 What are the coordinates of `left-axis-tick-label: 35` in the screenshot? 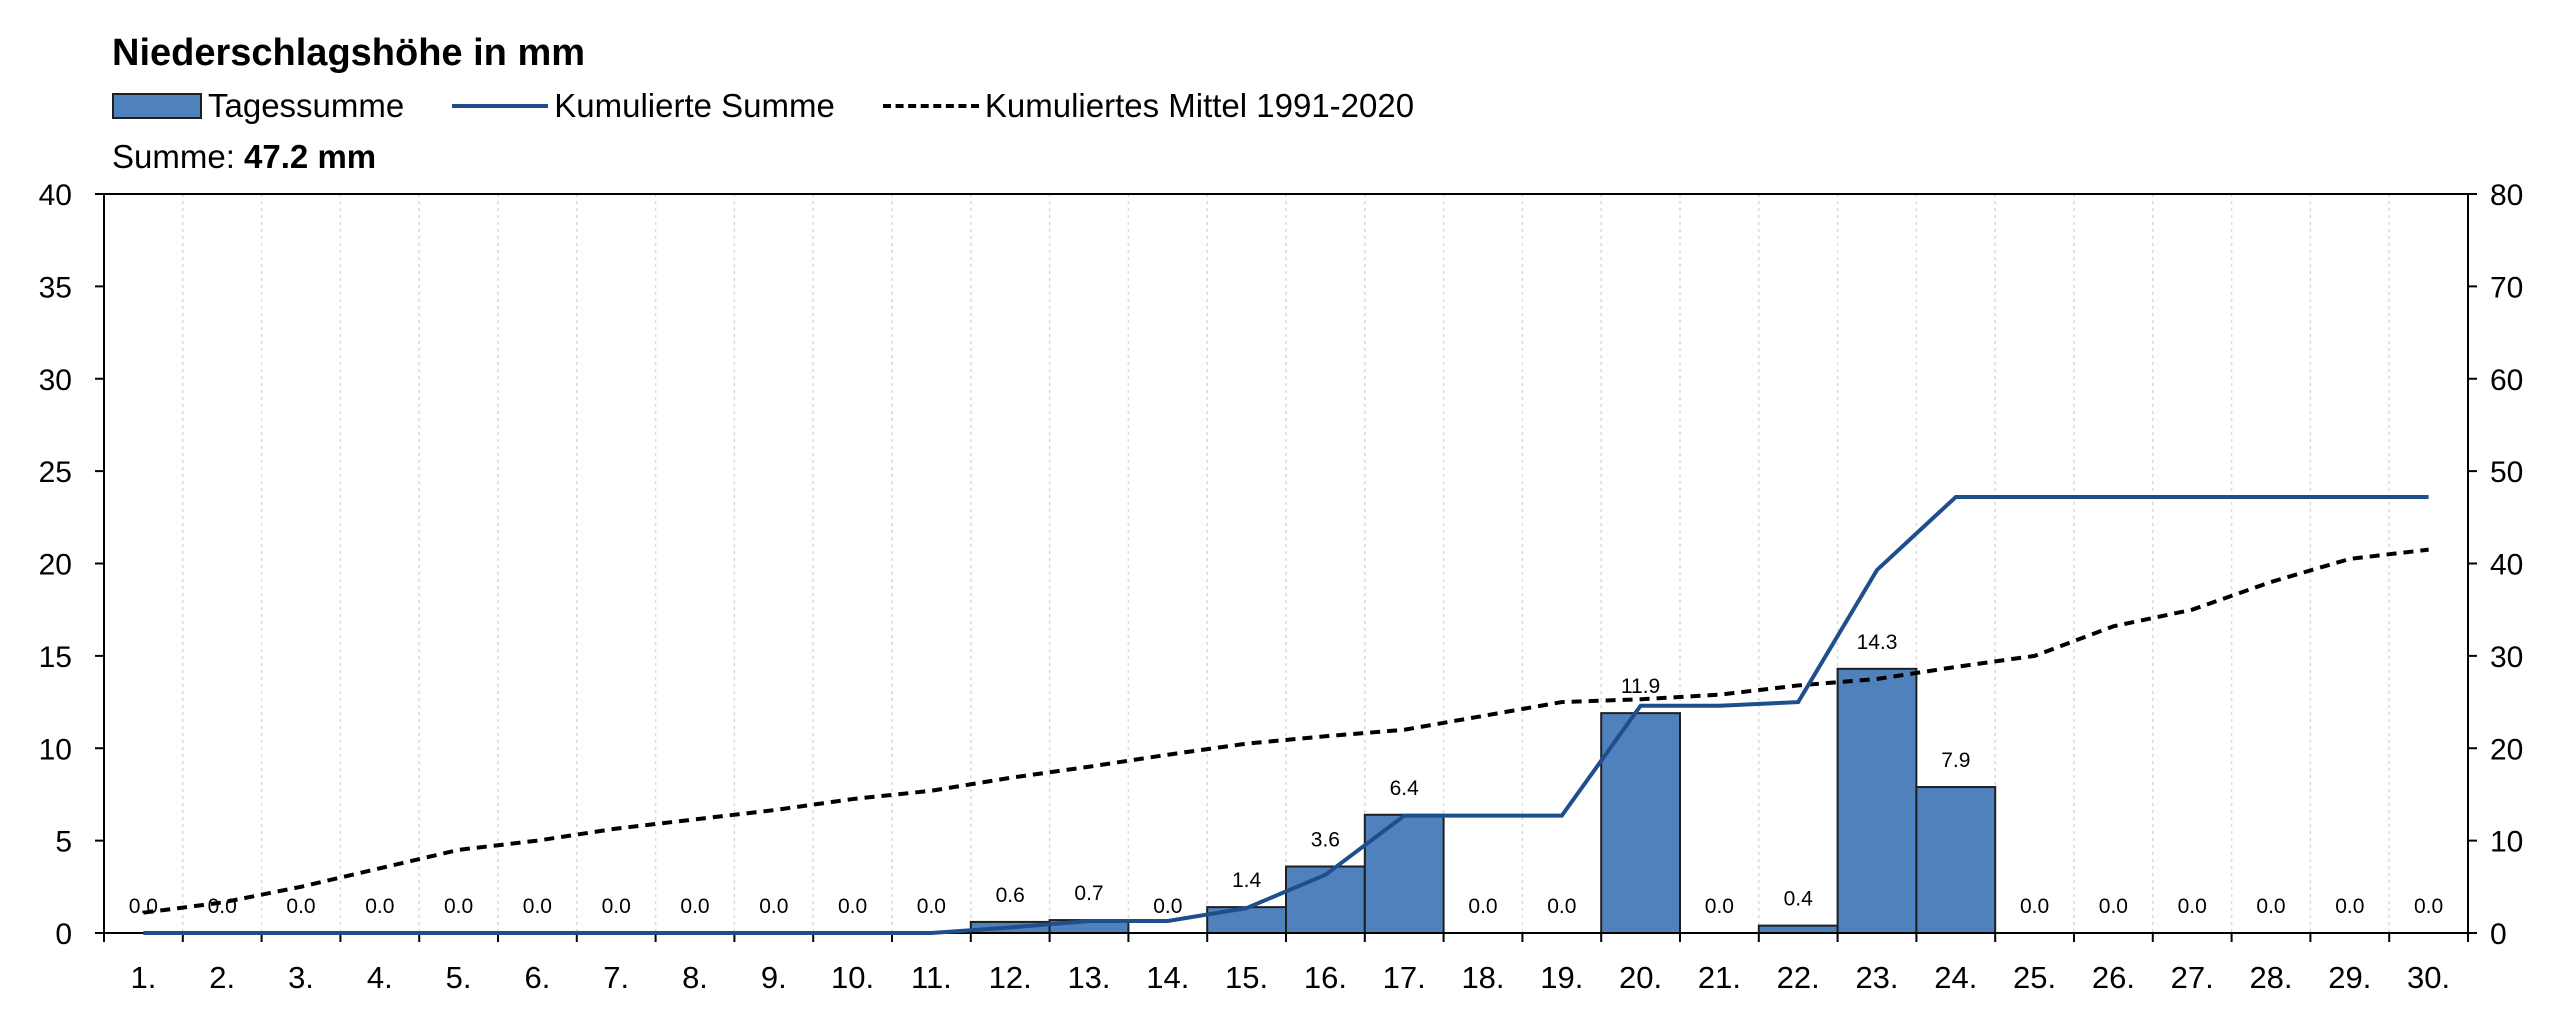 It's located at (55, 287).